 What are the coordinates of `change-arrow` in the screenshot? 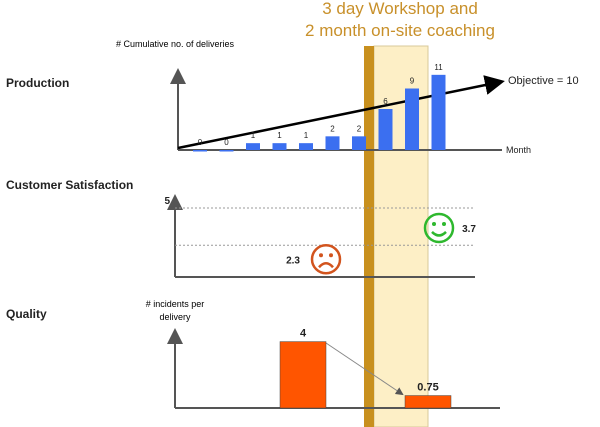 It's located at (364, 369).